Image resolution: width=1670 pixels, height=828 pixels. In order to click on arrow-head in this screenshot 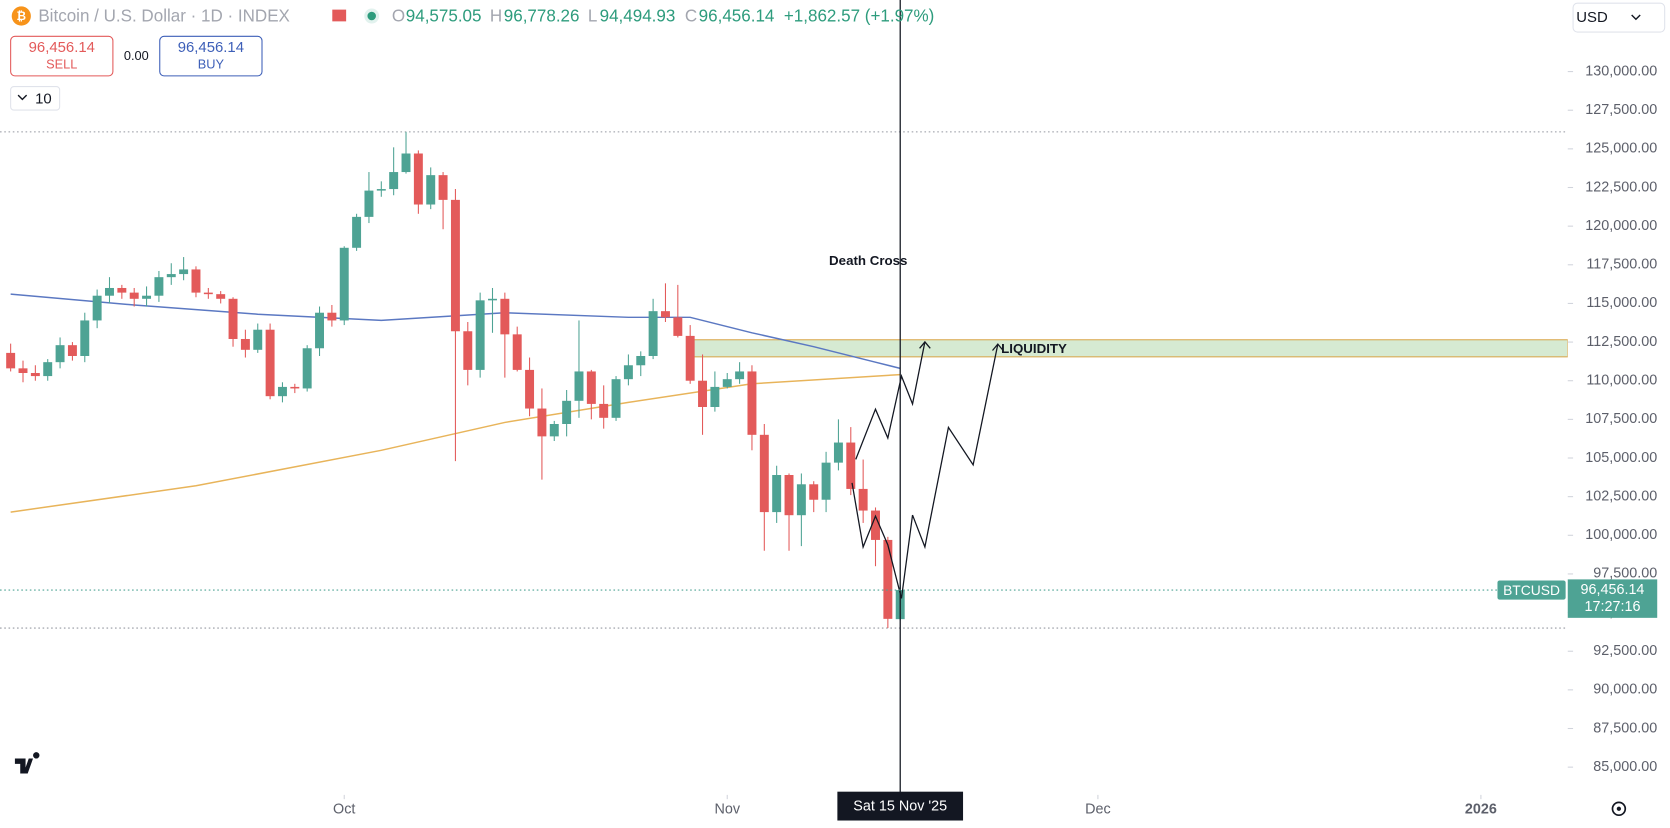, I will do `click(998, 347)`.